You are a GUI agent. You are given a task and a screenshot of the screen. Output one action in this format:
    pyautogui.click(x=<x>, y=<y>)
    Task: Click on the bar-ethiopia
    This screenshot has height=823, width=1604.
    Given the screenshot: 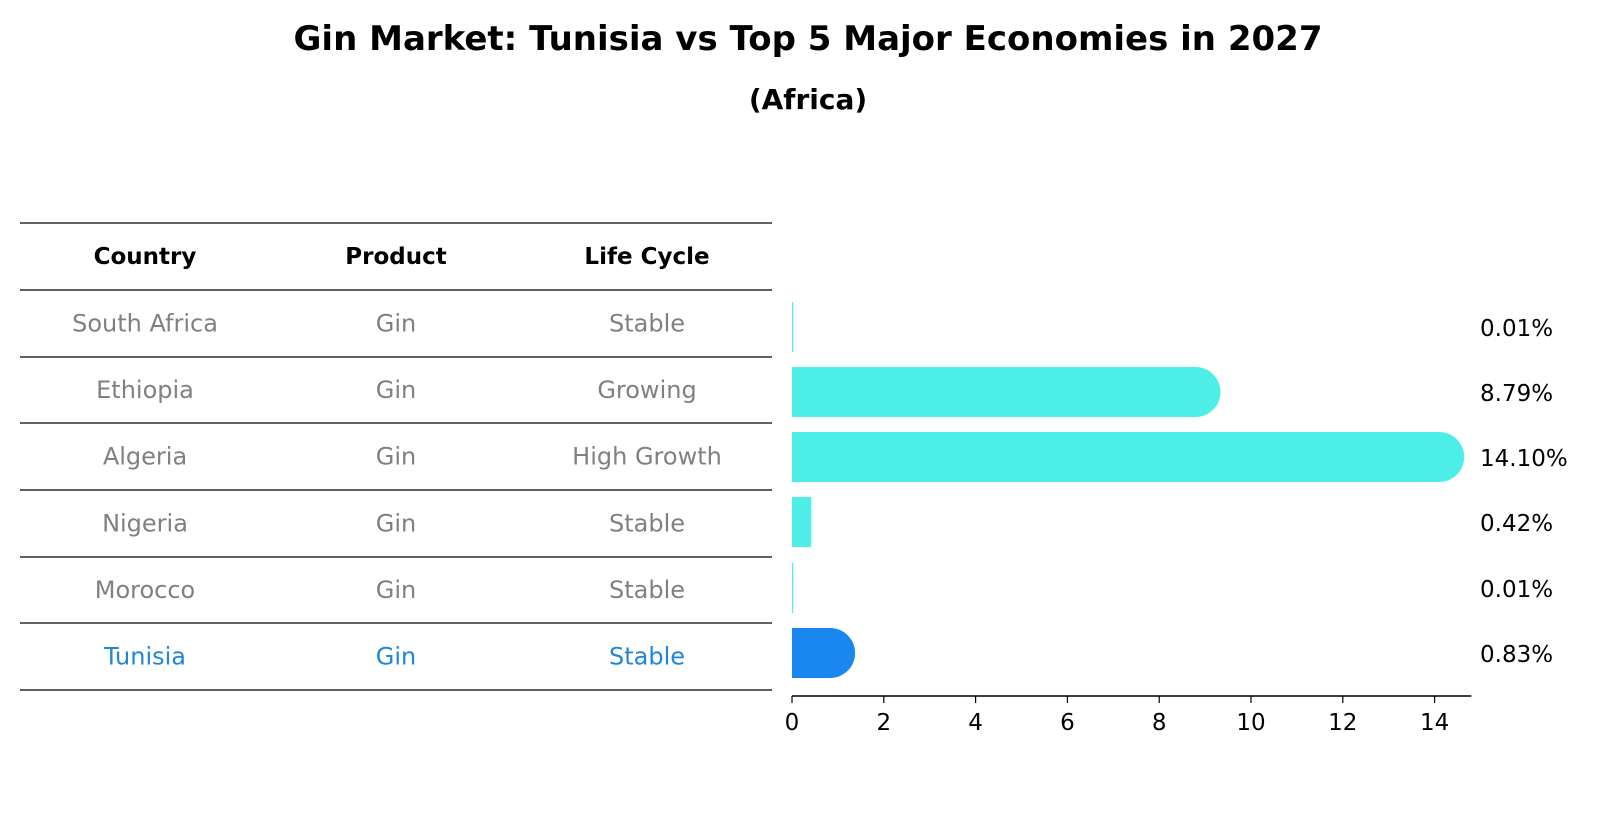 What is the action you would take?
    pyautogui.click(x=1006, y=392)
    